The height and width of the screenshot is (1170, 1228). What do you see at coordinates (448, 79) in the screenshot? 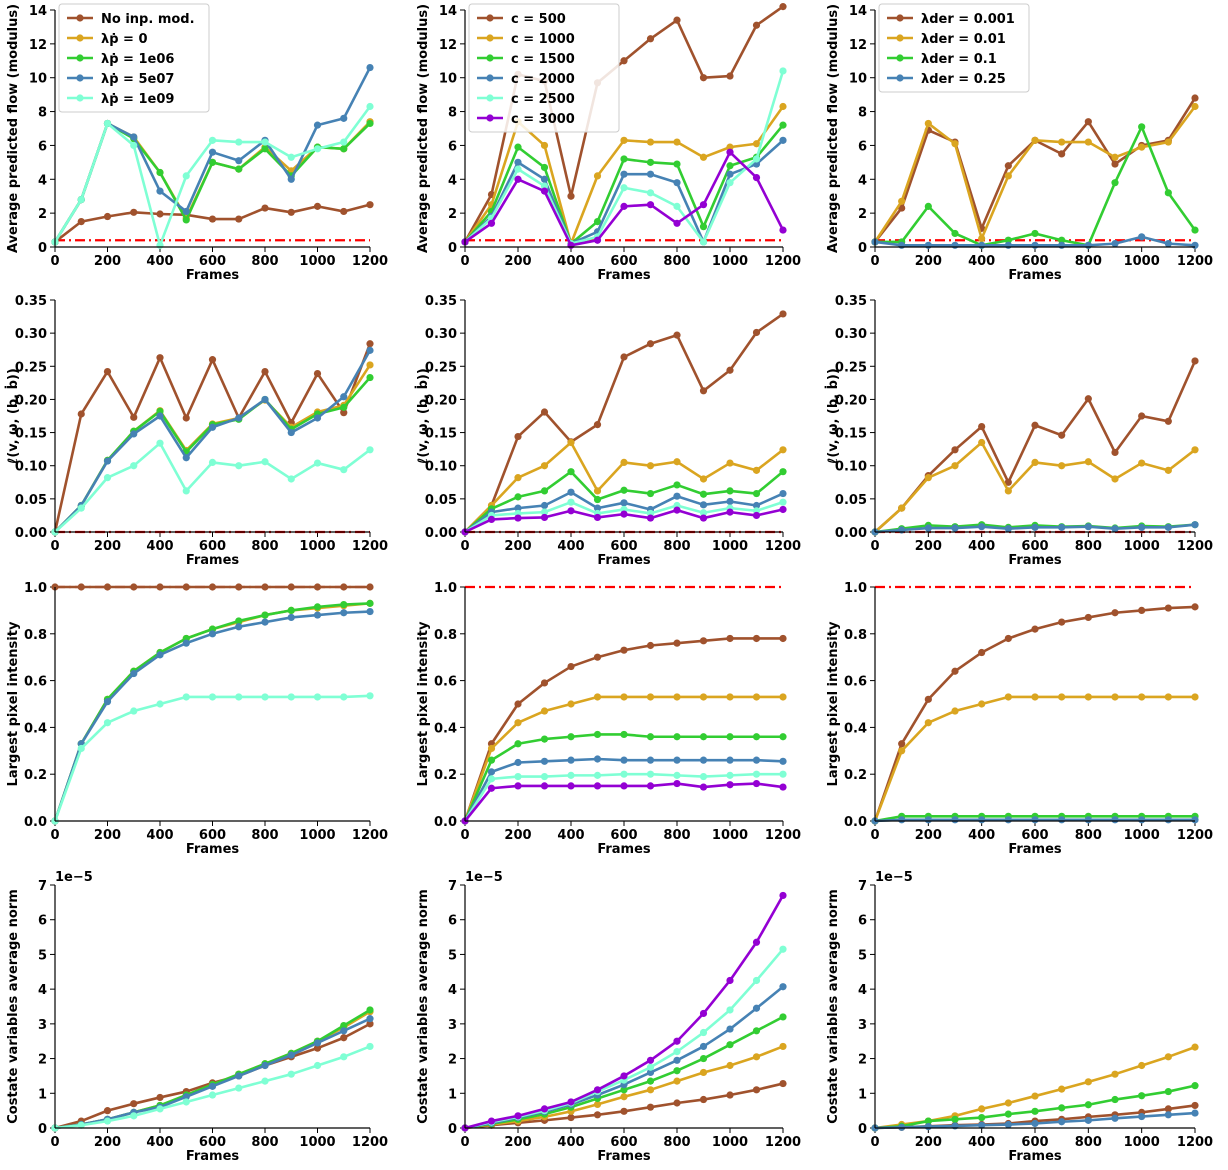
I see `y-tick-label: 10` at bounding box center [448, 79].